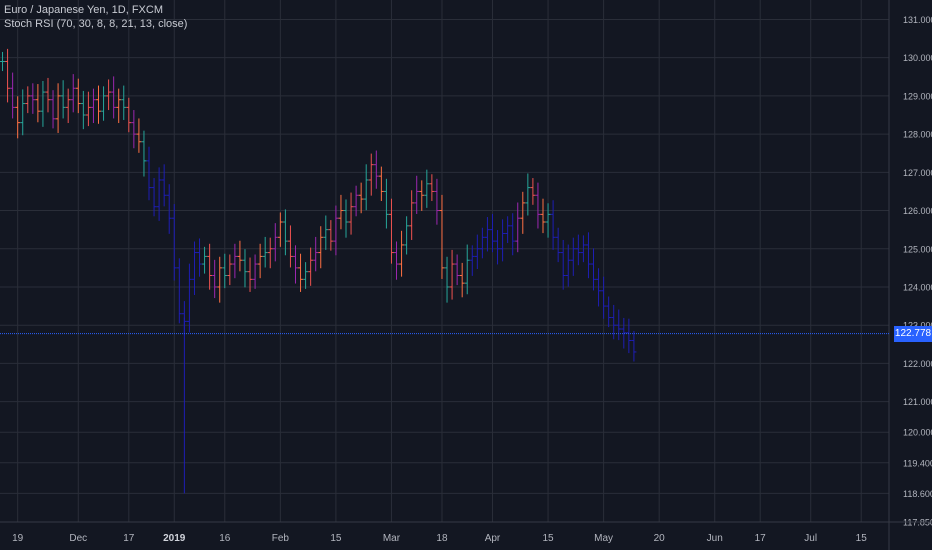  What do you see at coordinates (603, 538) in the screenshot?
I see `x-tick-label: May` at bounding box center [603, 538].